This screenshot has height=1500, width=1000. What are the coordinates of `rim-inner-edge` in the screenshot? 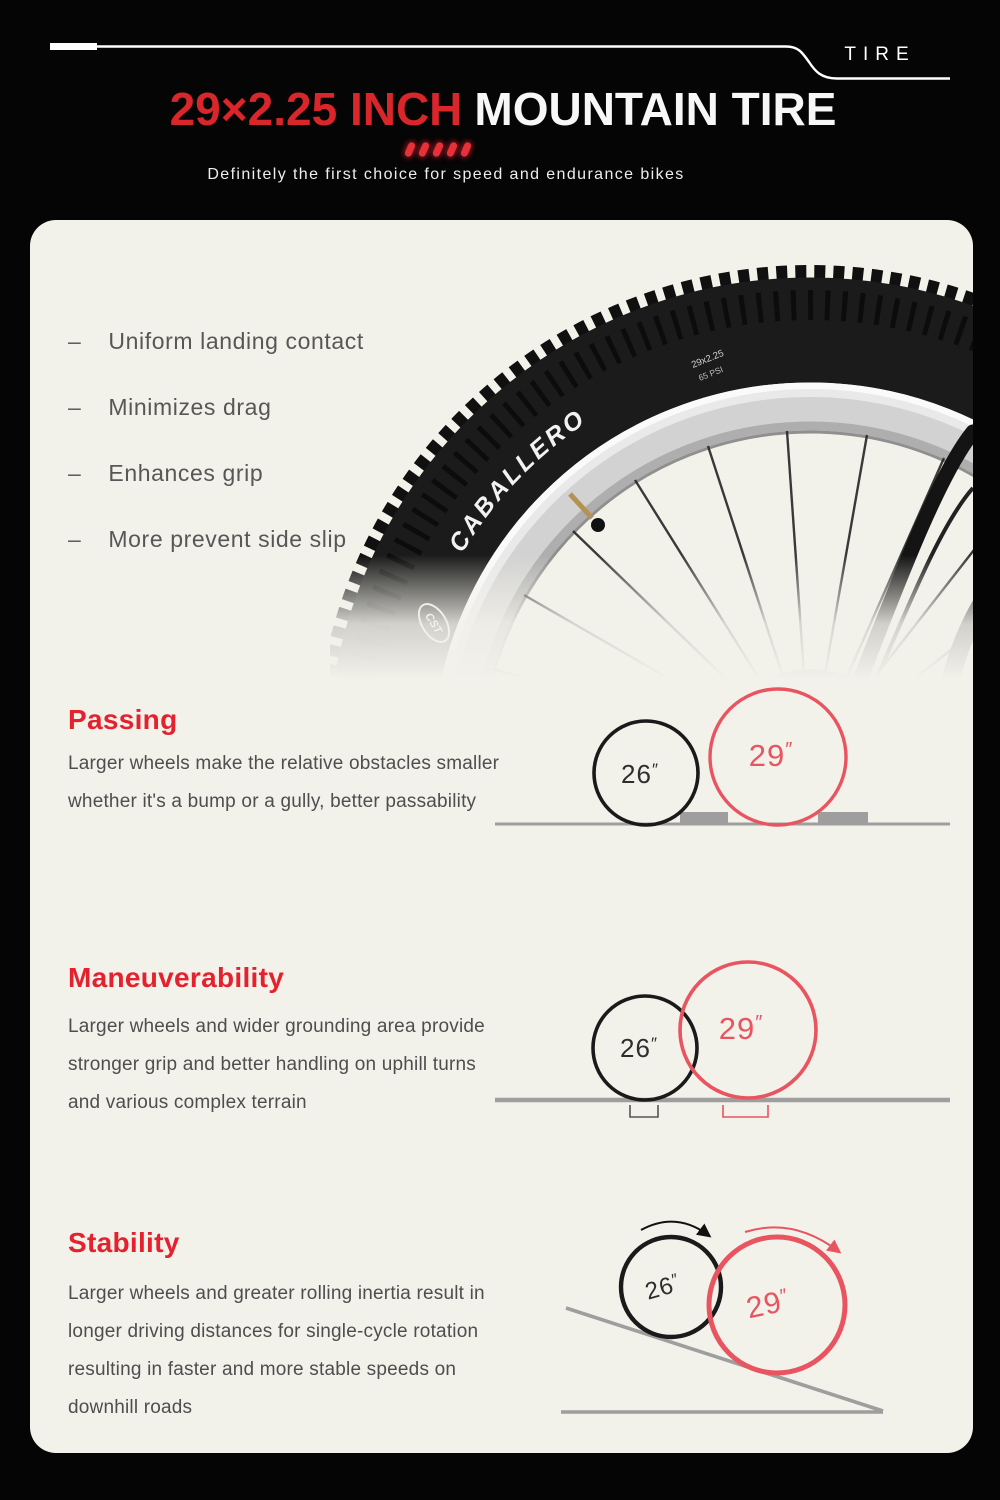 It's located at (731, 555).